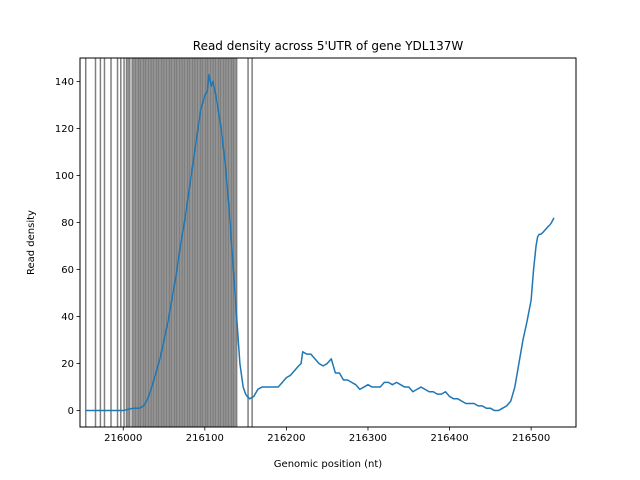 This screenshot has height=480, width=640. Describe the element at coordinates (64, 82) in the screenshot. I see `y-tick-label: 140` at that location.